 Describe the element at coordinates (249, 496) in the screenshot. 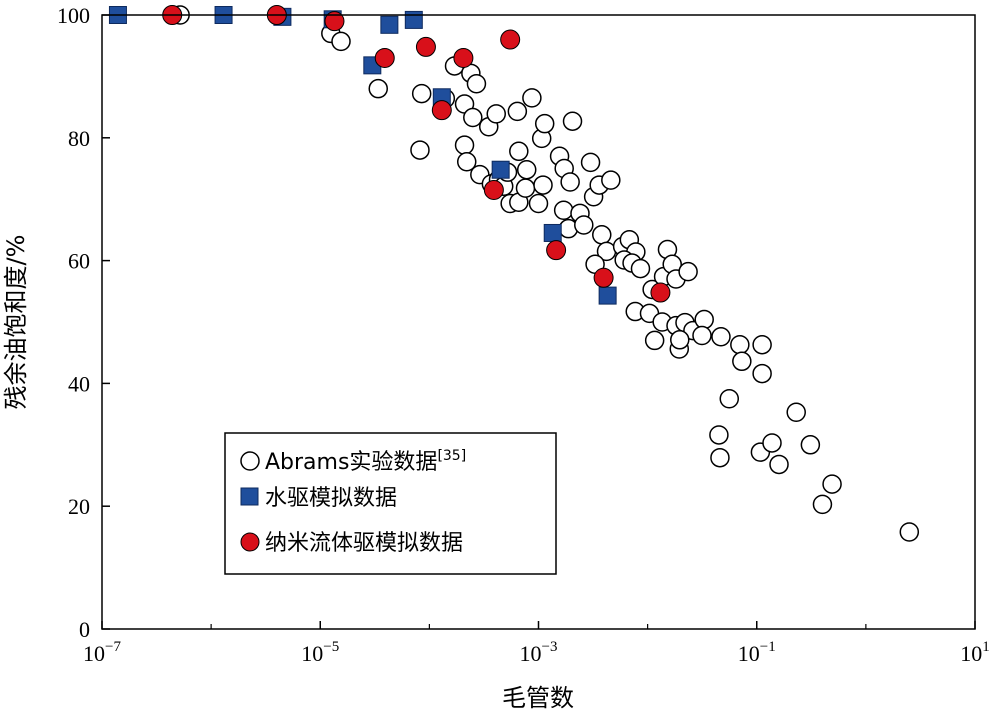

I see `legend-marker-water-icon` at that location.